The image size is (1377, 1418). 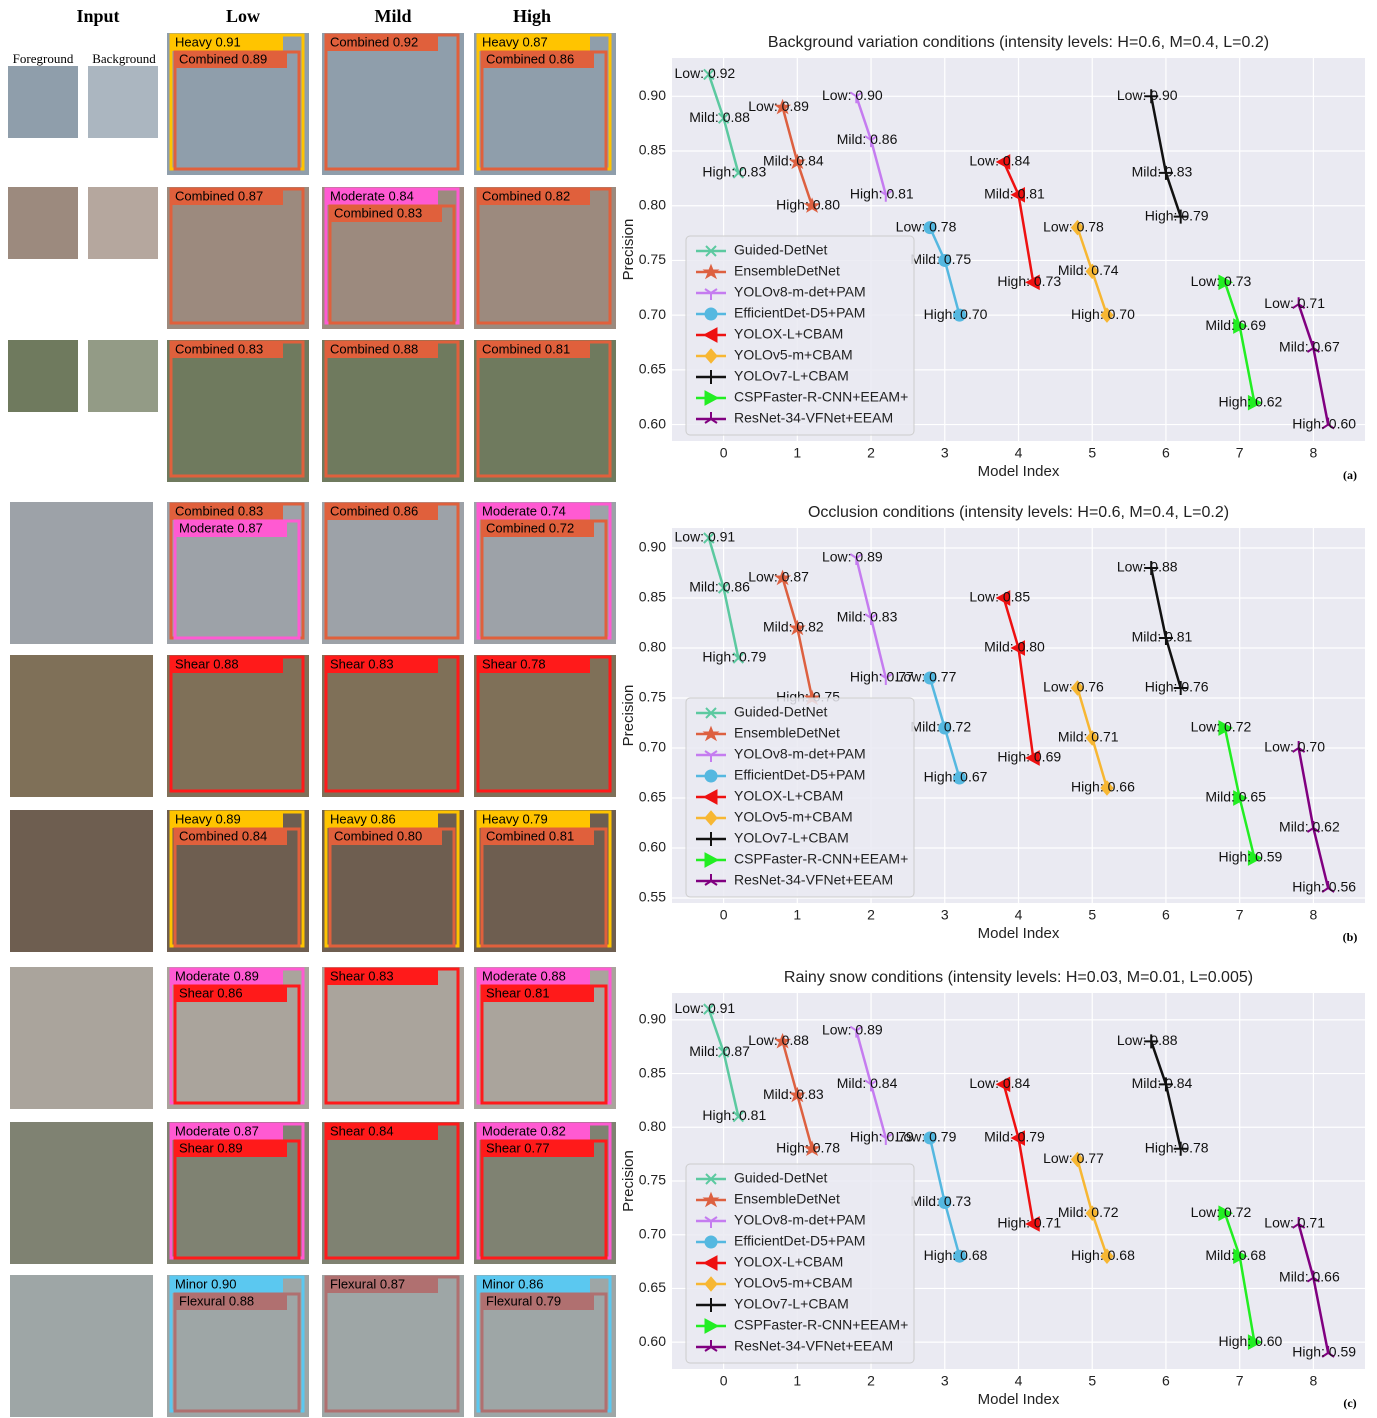 What do you see at coordinates (705, 73) in the screenshot?
I see `data-label: Low: 0.92` at bounding box center [705, 73].